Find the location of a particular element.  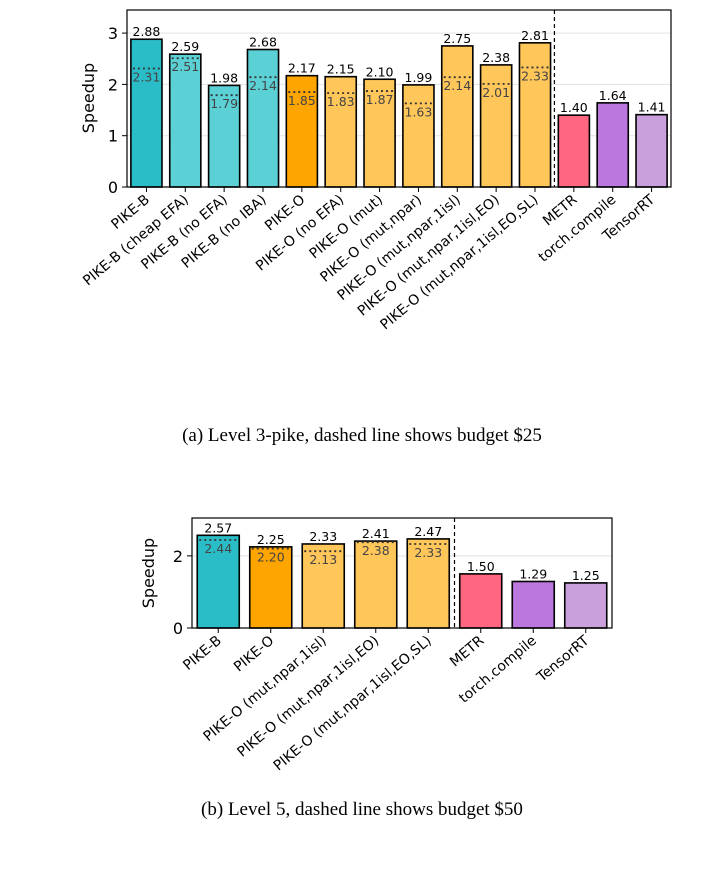

value-label: 2.57 is located at coordinates (218, 527).